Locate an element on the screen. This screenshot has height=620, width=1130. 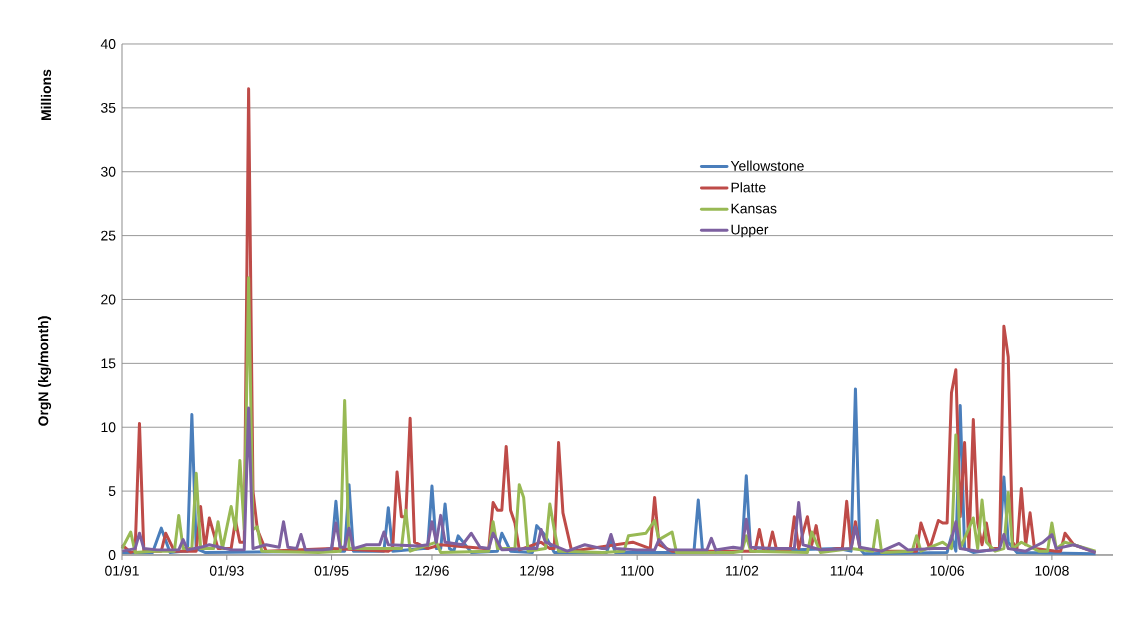
y-tick-label: 20 is located at coordinates (108, 299).